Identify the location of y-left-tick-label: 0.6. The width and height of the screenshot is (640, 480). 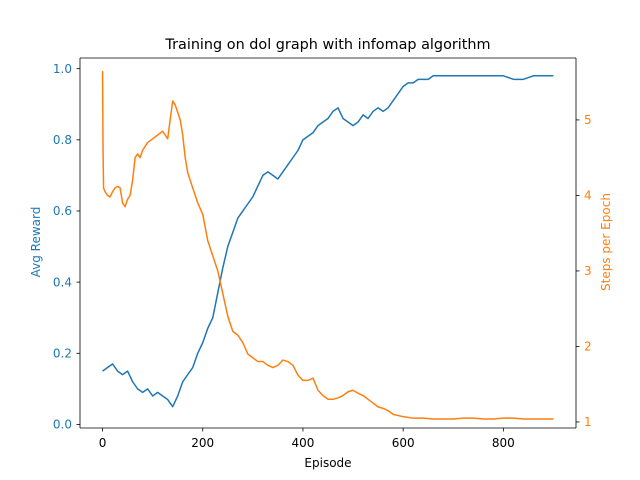
(62, 211).